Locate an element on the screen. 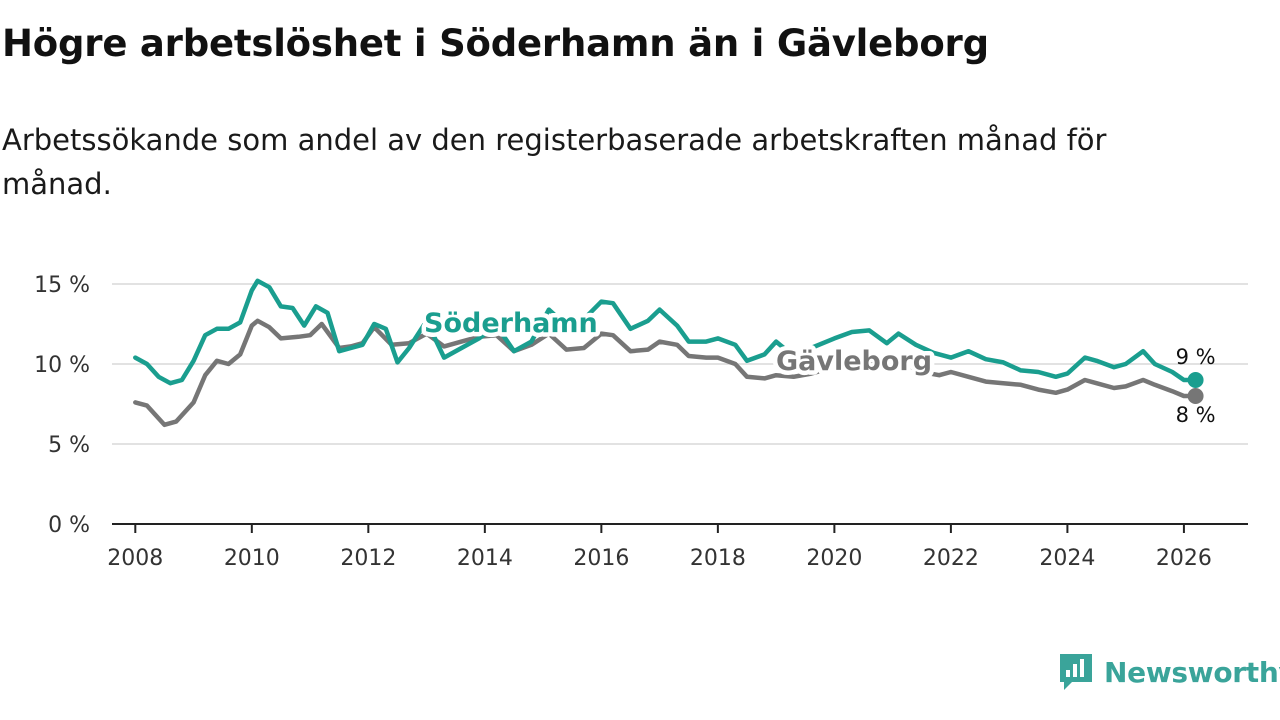 The image size is (1280, 720). x-tick-label: 2016 is located at coordinates (601, 558).